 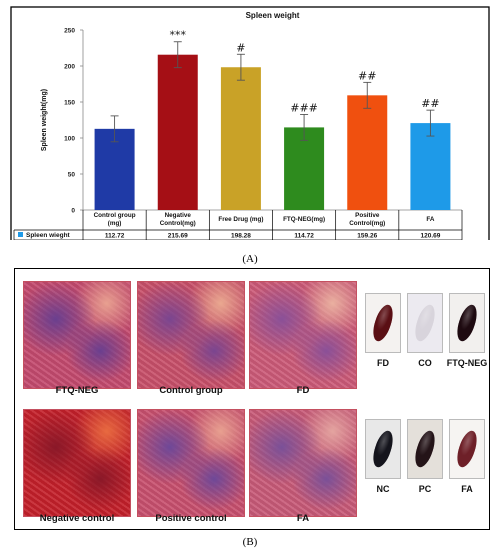 What do you see at coordinates (273, 15) in the screenshot?
I see `chart-title: Spleen weight` at bounding box center [273, 15].